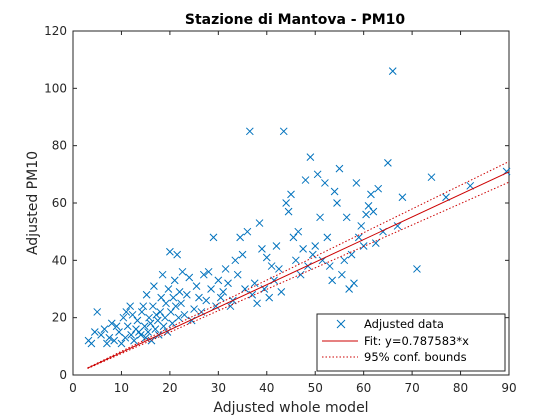  I want to click on legend-box, so click(411, 342).